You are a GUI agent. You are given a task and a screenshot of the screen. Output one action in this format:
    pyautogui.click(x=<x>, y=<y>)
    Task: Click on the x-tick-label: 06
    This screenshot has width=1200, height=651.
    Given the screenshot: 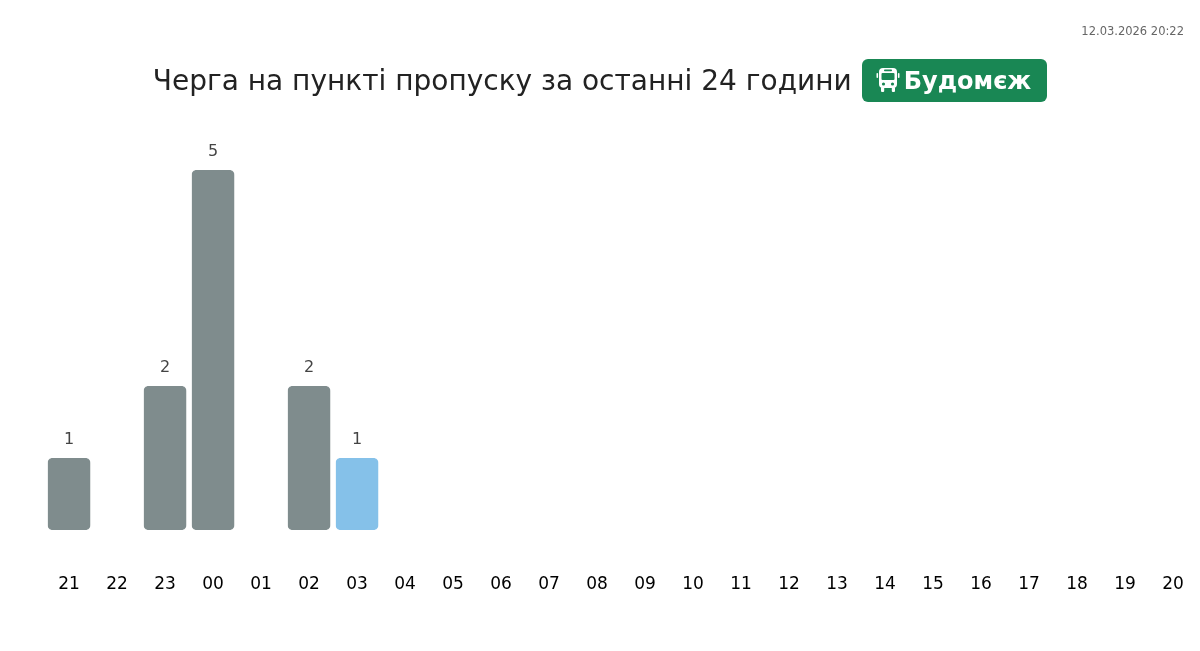 What is the action you would take?
    pyautogui.click(x=501, y=582)
    